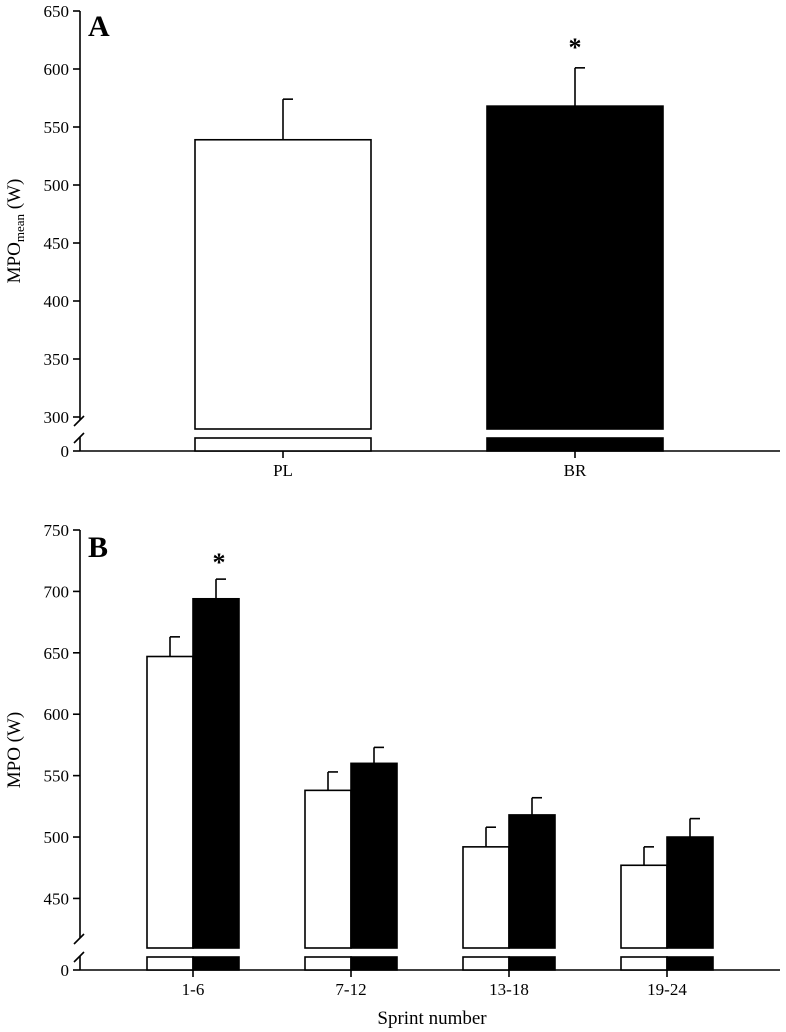 The height and width of the screenshot is (1032, 786). I want to click on y-axis-title-unit: (W), so click(14, 196).